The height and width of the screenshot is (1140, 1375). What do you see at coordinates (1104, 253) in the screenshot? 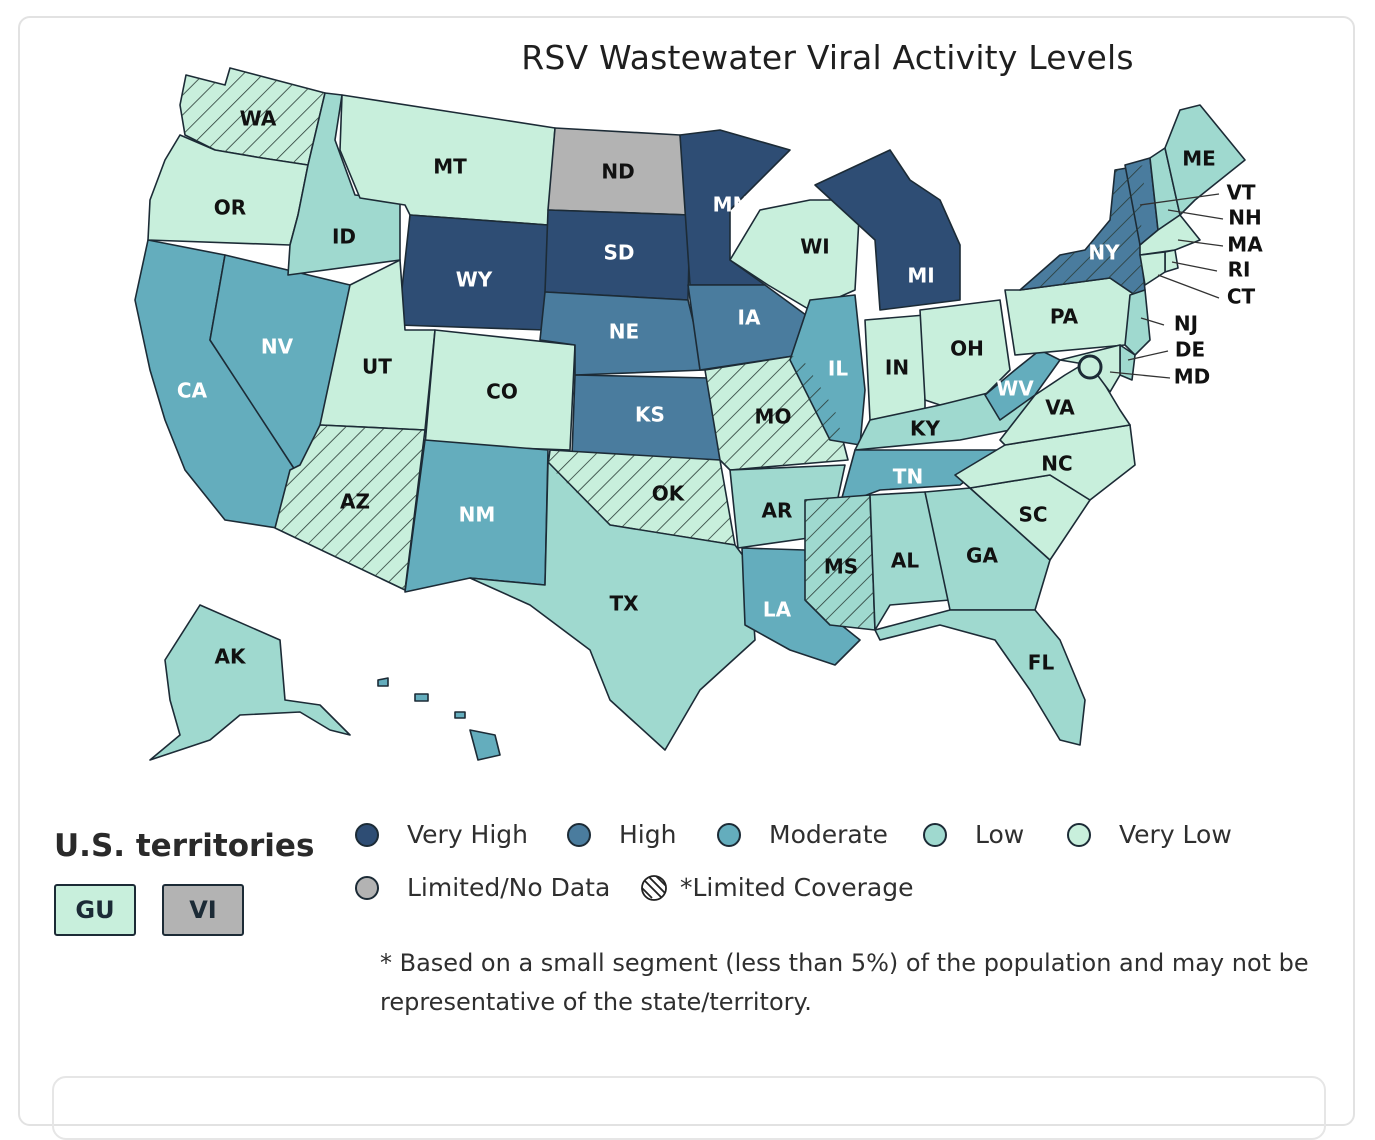
I see `state-label-ny: NY` at bounding box center [1104, 253].